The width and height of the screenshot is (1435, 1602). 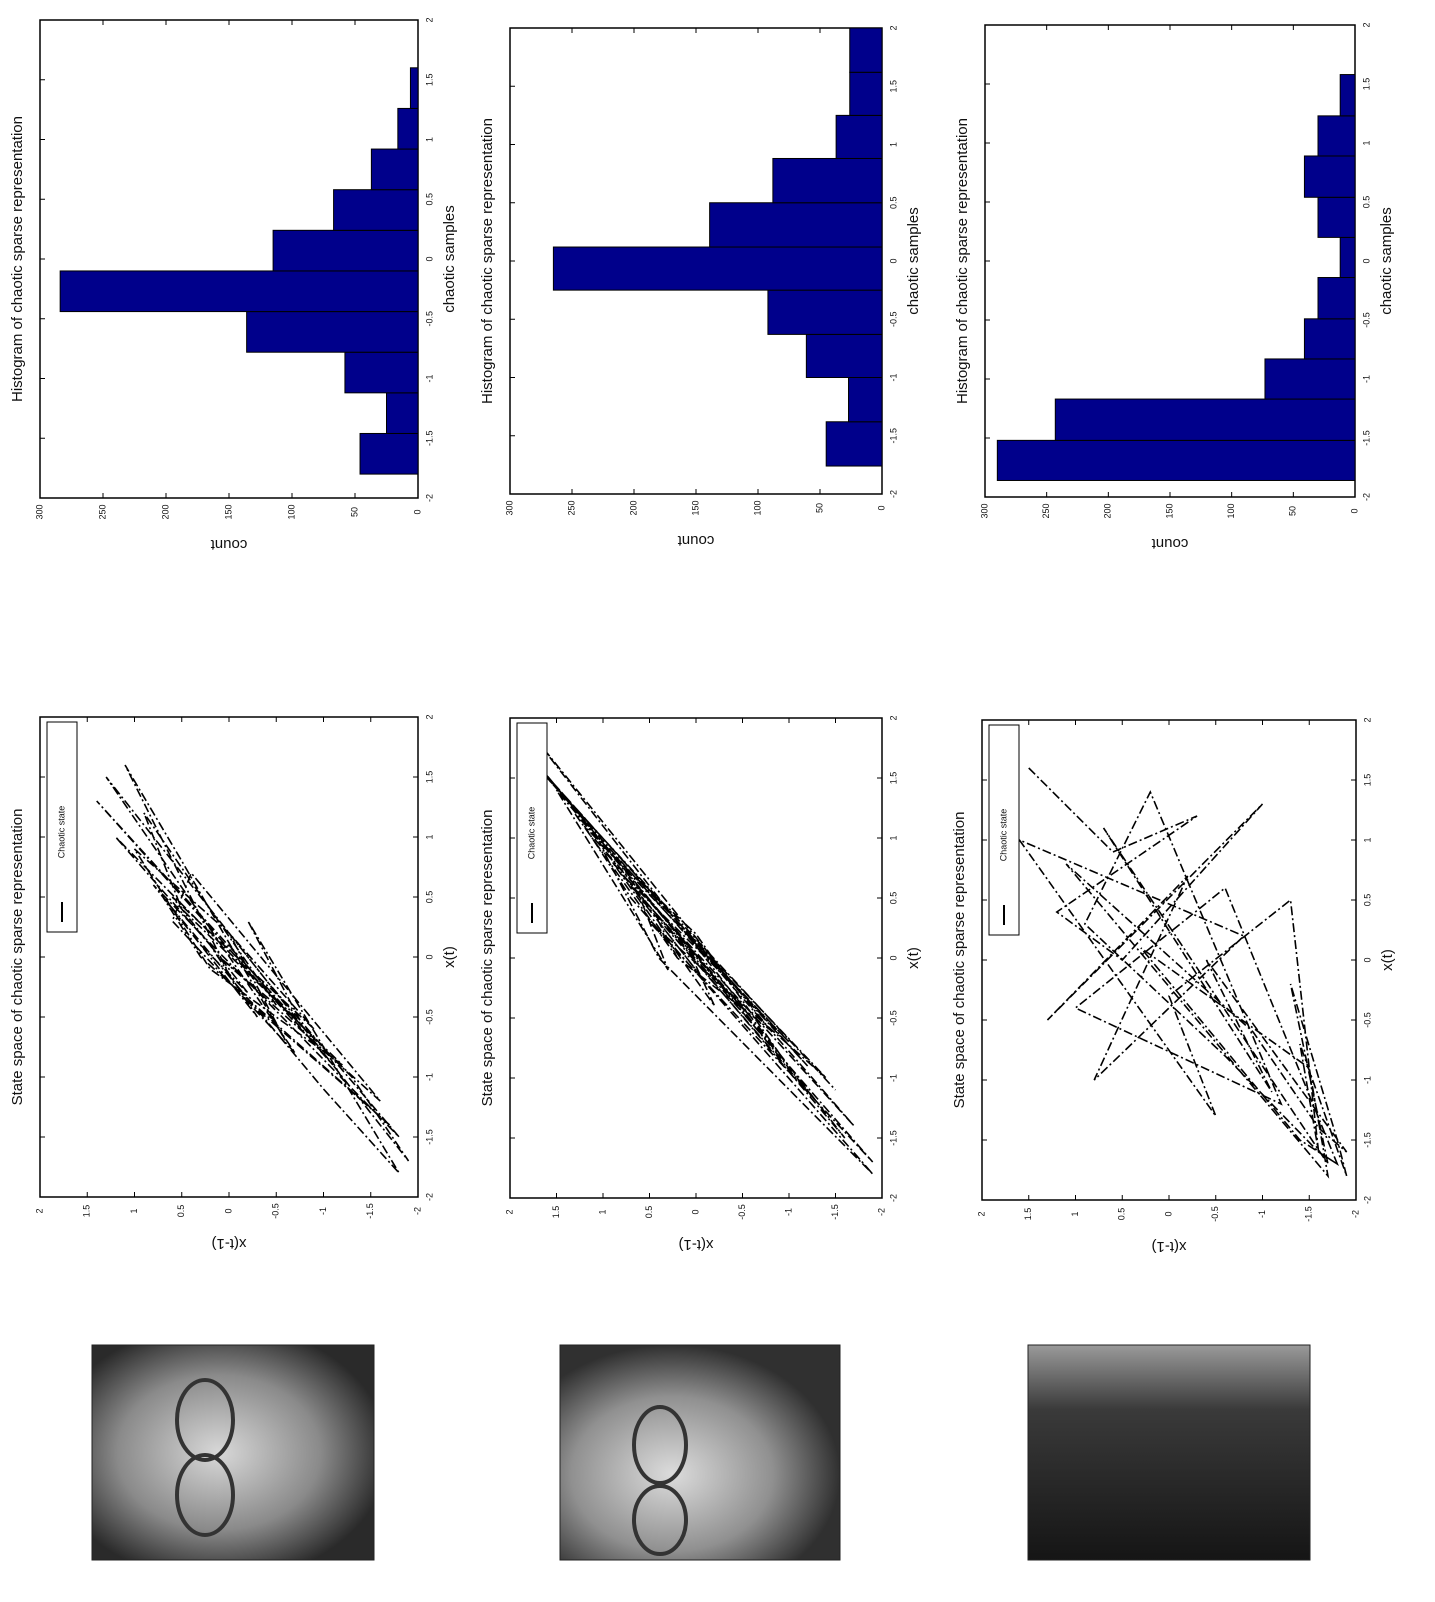 What do you see at coordinates (1215, 1214) in the screenshot?
I see `y-tick-label: -0.5` at bounding box center [1215, 1214].